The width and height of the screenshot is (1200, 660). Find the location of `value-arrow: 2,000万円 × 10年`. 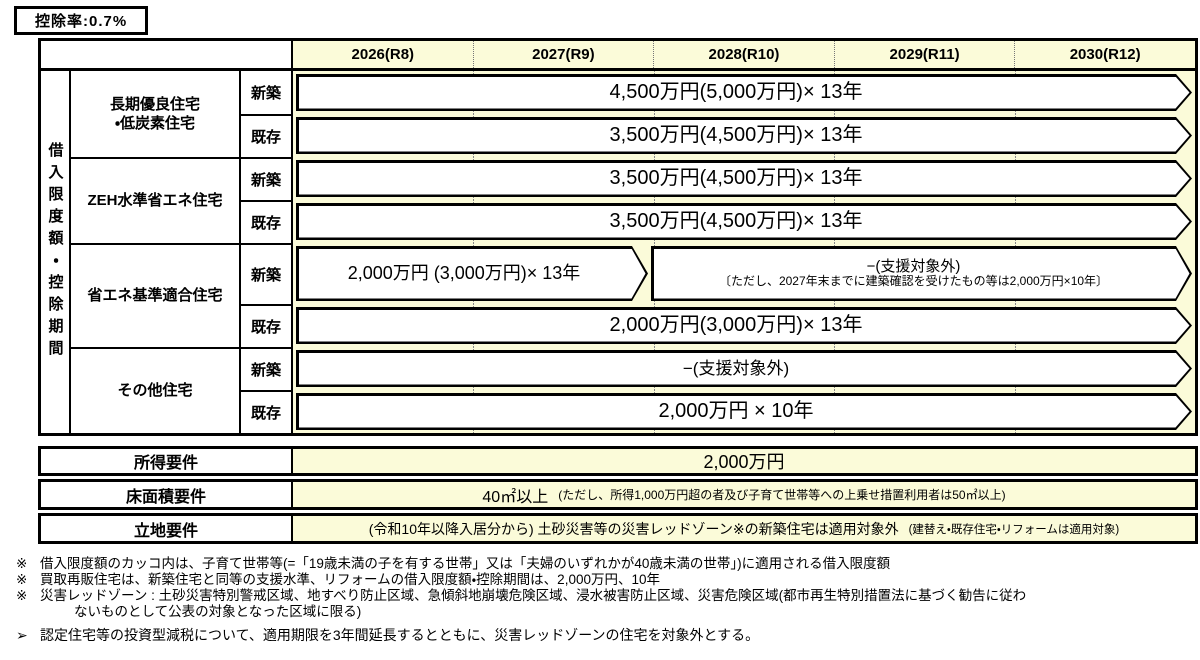

value-arrow: 2,000万円 × 10年 is located at coordinates (744, 411).